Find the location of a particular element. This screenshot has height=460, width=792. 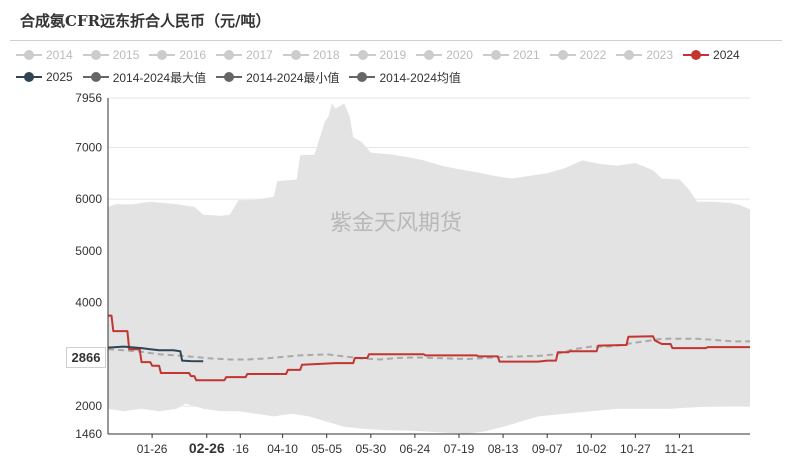

legend-row-2: 2025 2014-2024最大值 2014-2024最小值 2014-2024均值 is located at coordinates (401, 77).